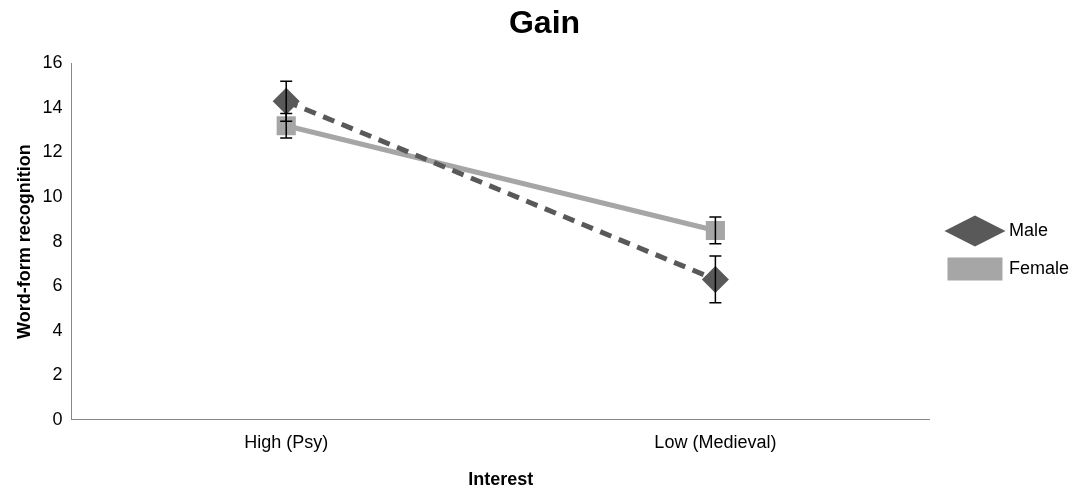 Image resolution: width=1089 pixels, height=500 pixels. What do you see at coordinates (57, 374) in the screenshot?
I see `y-tick-label: 2` at bounding box center [57, 374].